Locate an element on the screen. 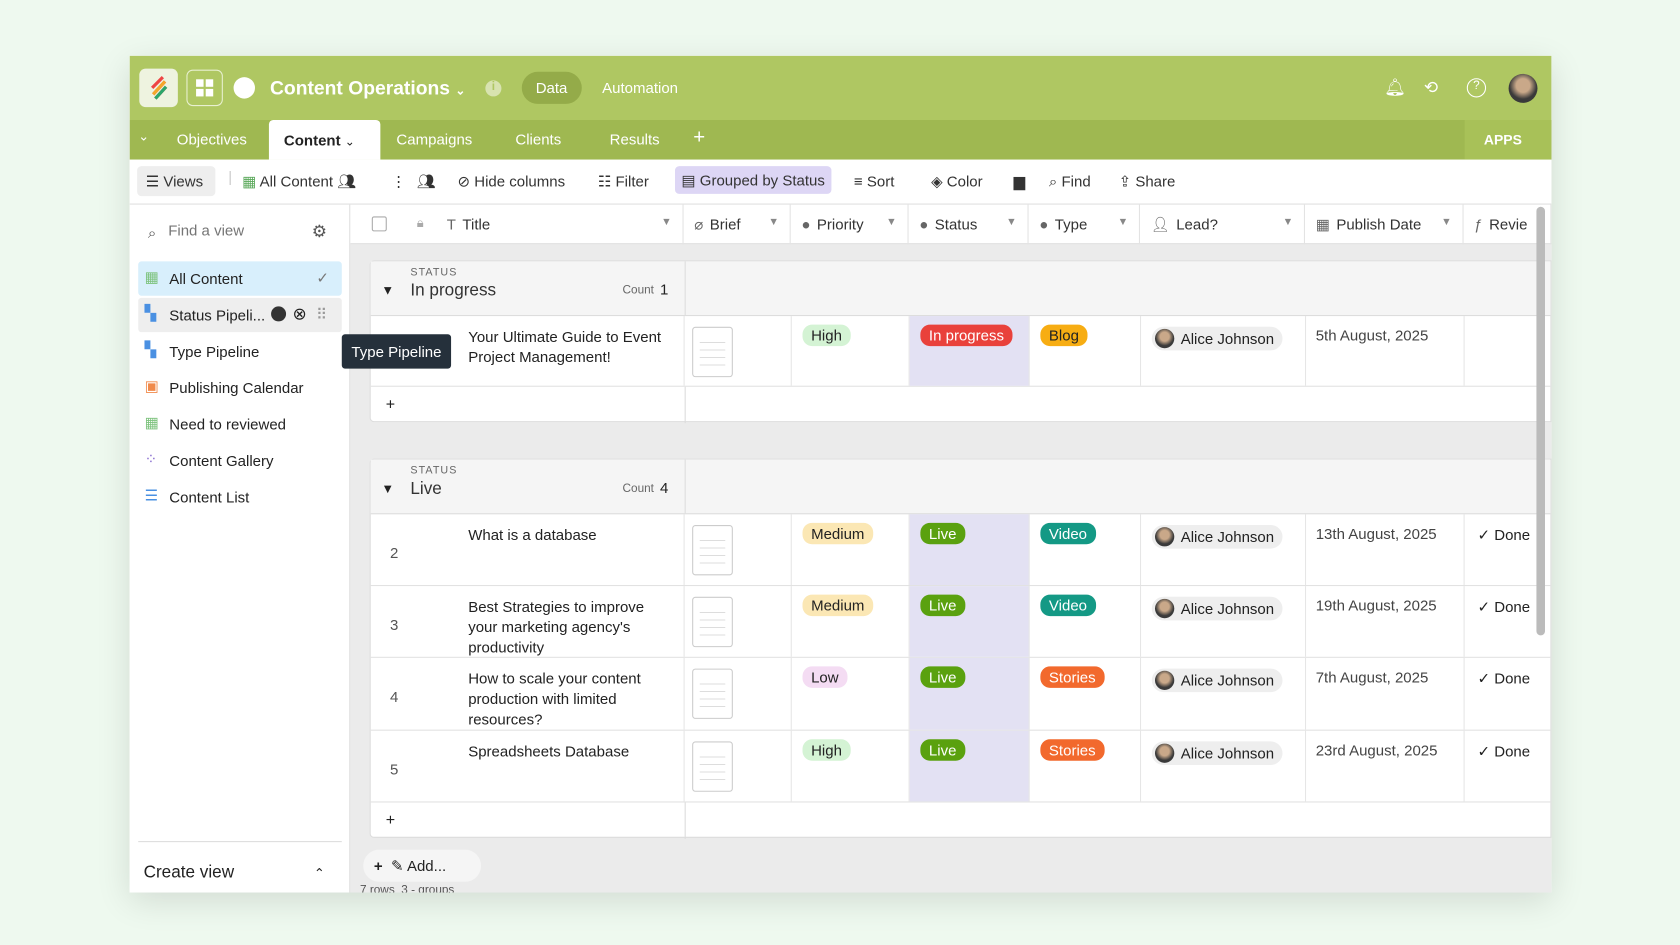 The width and height of the screenshot is (1680, 945). nav-data: Data is located at coordinates (551, 87).